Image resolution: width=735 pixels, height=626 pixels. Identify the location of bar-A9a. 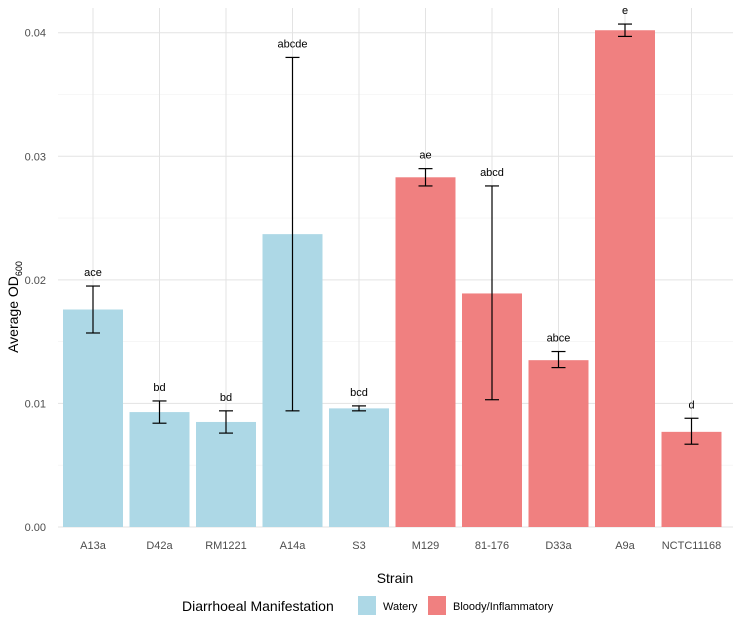
(625, 278).